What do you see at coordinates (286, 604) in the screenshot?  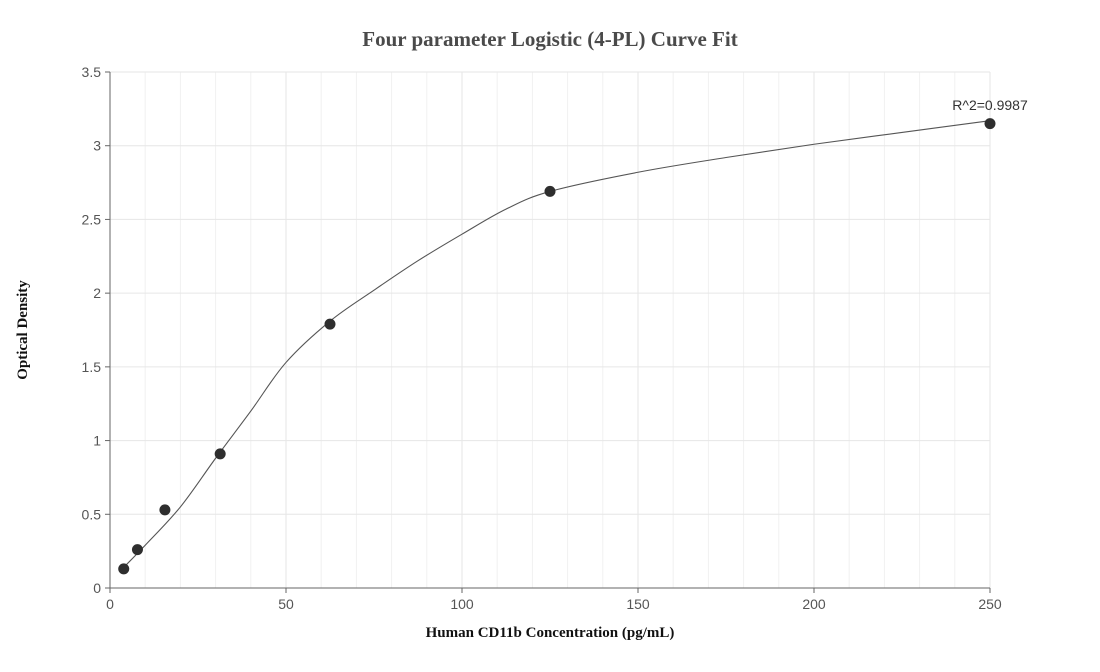 I see `x-tick-label: 50` at bounding box center [286, 604].